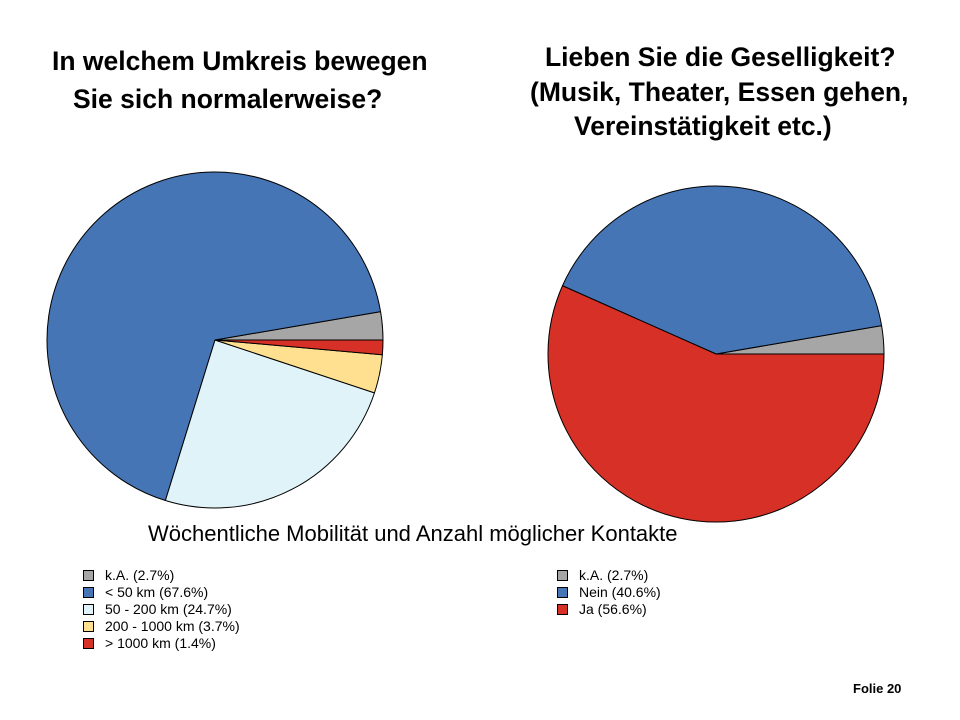  I want to click on chart-title-geselligkeit-line-2: (Musik, Theater, Essen gehen,, so click(719, 92).